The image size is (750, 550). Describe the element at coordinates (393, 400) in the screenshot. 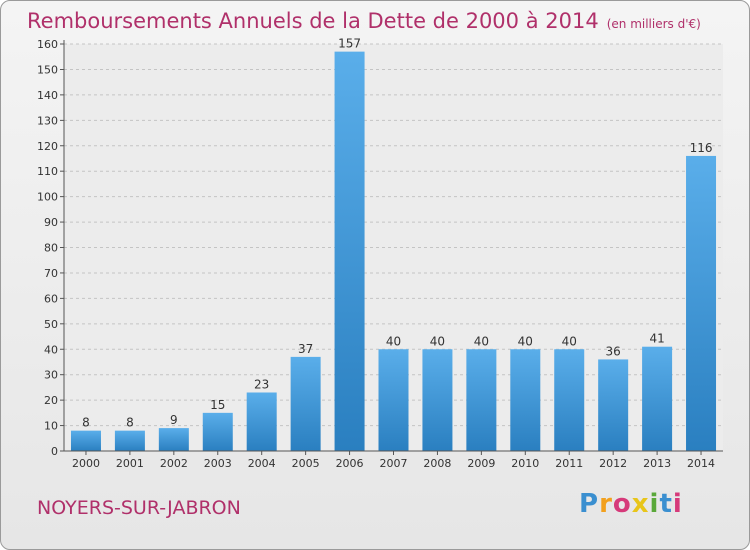

I see `bar-2007` at that location.